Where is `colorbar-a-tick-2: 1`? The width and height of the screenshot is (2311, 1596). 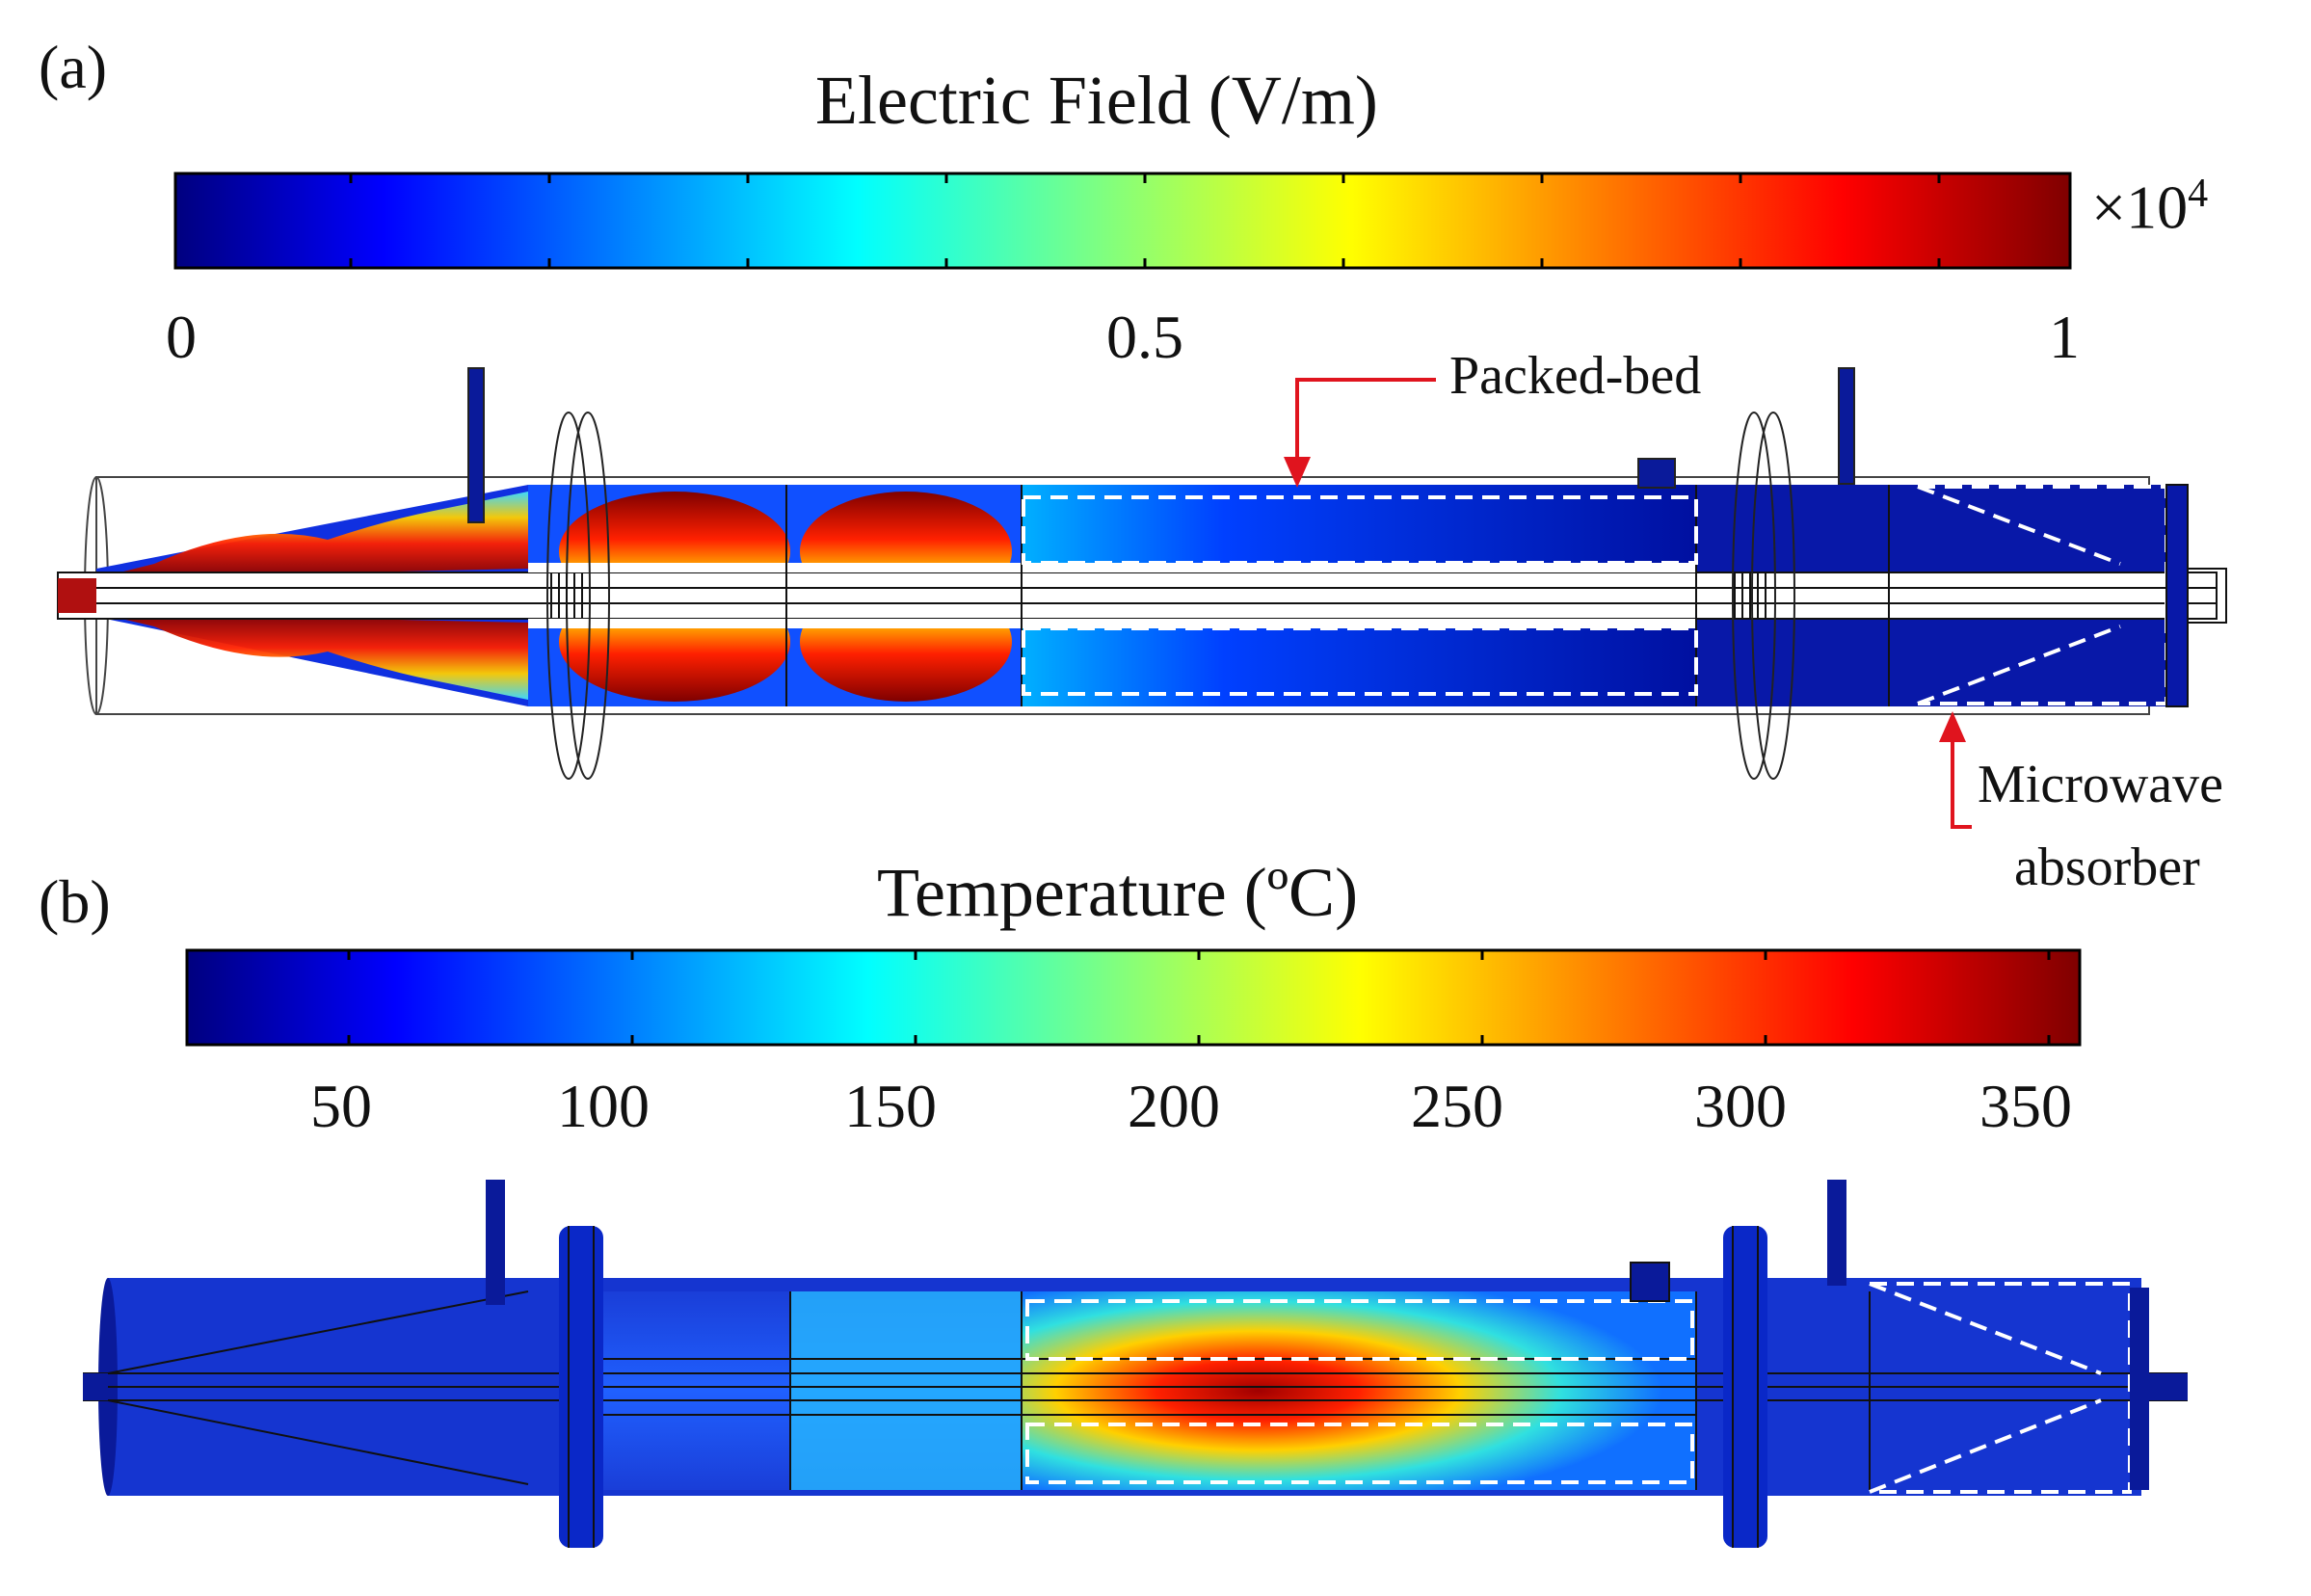
colorbar-a-tick-2: 1 is located at coordinates (2065, 337).